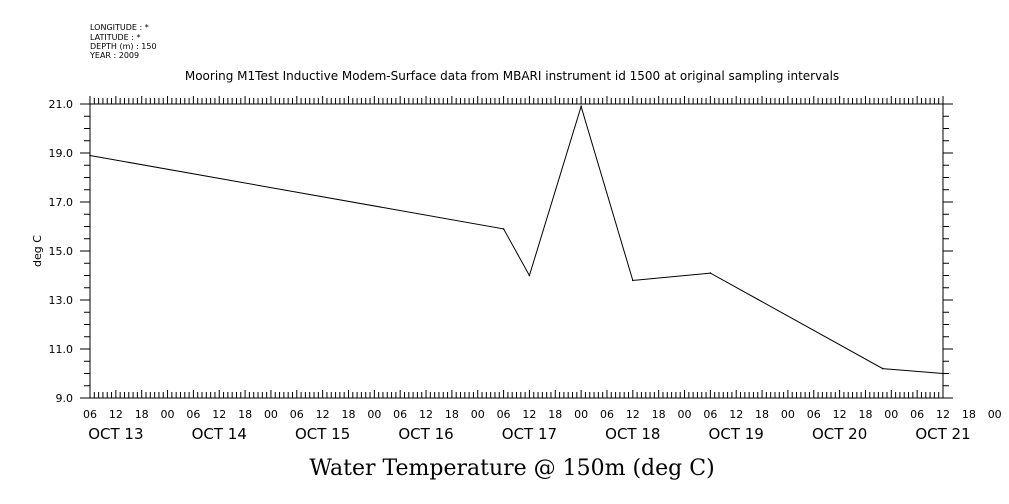 This screenshot has width=1009, height=504. I want to click on y-tick-label: 15.0, so click(61, 251).